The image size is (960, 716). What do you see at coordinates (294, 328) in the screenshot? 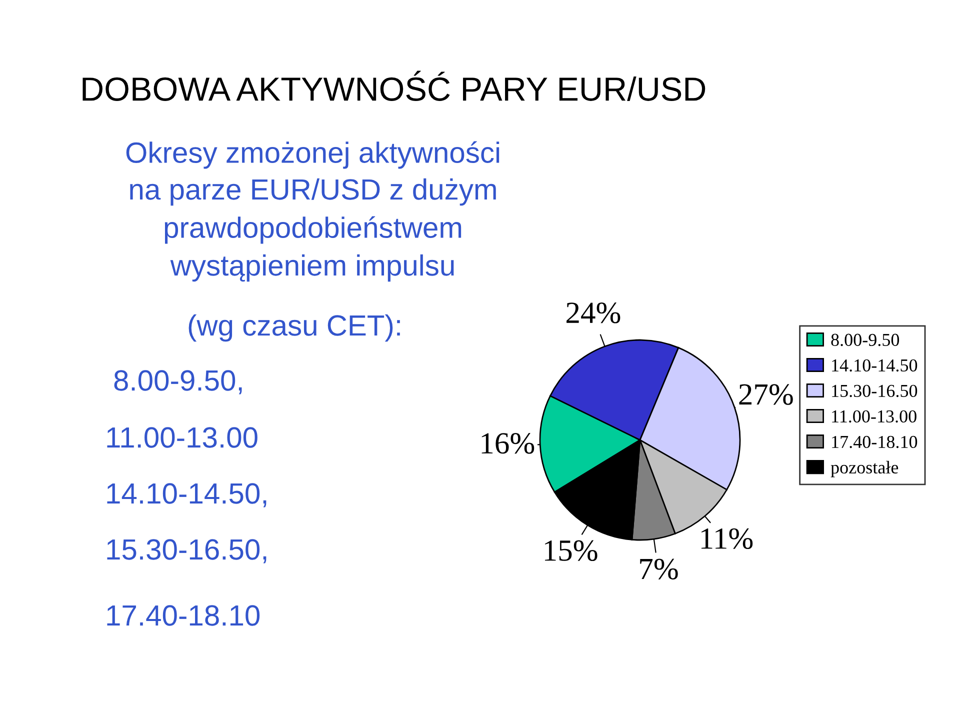
I see `text: (wg czasu CET):` at bounding box center [294, 328].